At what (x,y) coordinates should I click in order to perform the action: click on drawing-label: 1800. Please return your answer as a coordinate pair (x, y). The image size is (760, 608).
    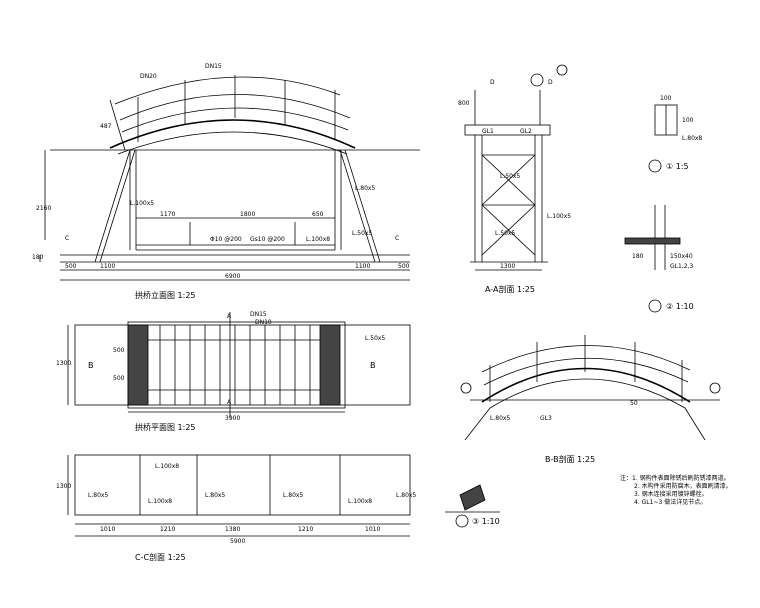
    Looking at the image, I should click on (247, 214).